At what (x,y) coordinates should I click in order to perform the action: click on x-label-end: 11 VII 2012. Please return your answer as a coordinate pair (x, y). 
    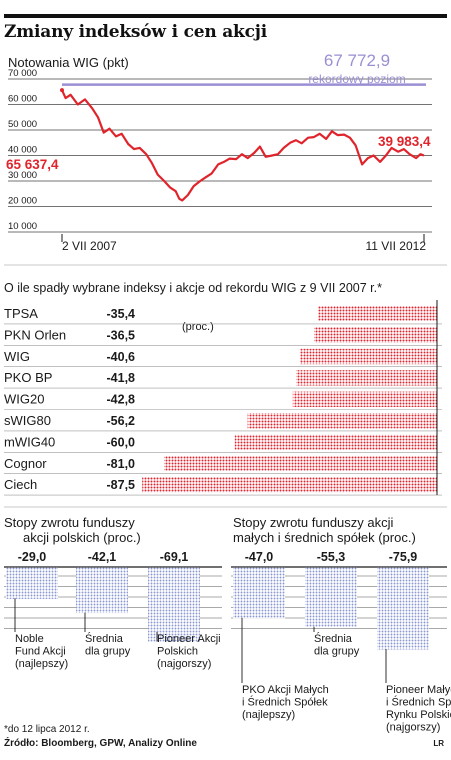
    Looking at the image, I should click on (396, 246).